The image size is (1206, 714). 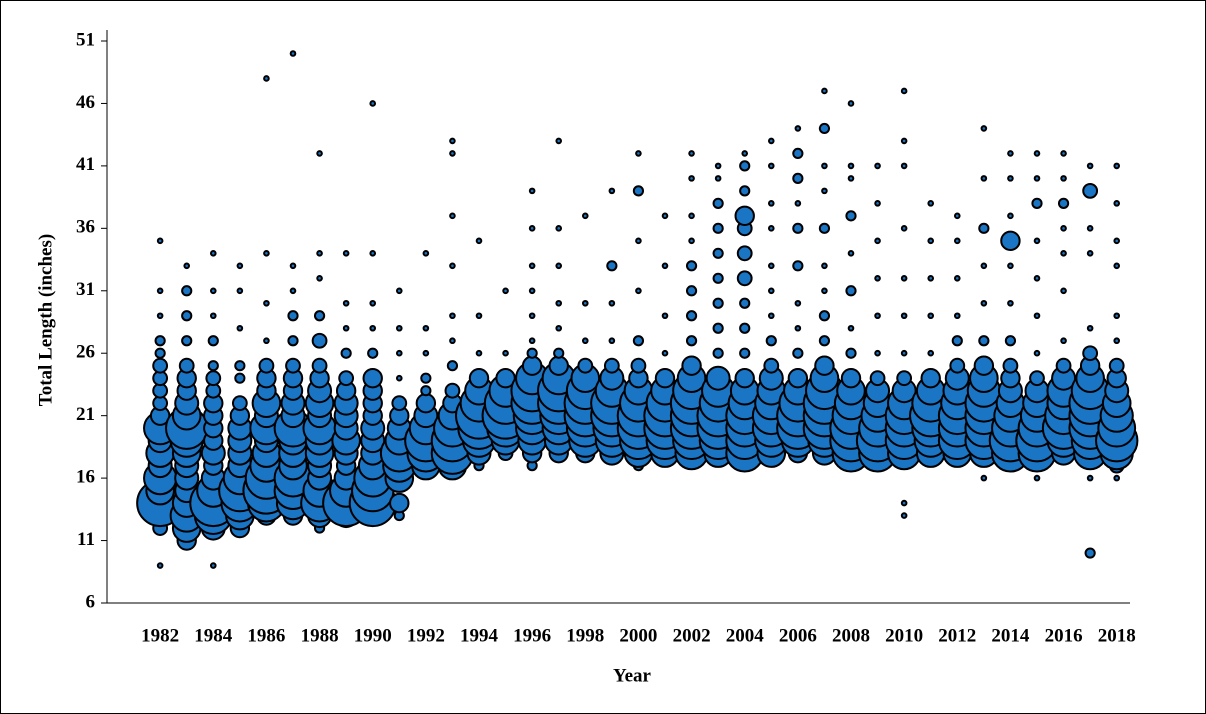 What do you see at coordinates (213, 635) in the screenshot?
I see `x-tick-label: 1984` at bounding box center [213, 635].